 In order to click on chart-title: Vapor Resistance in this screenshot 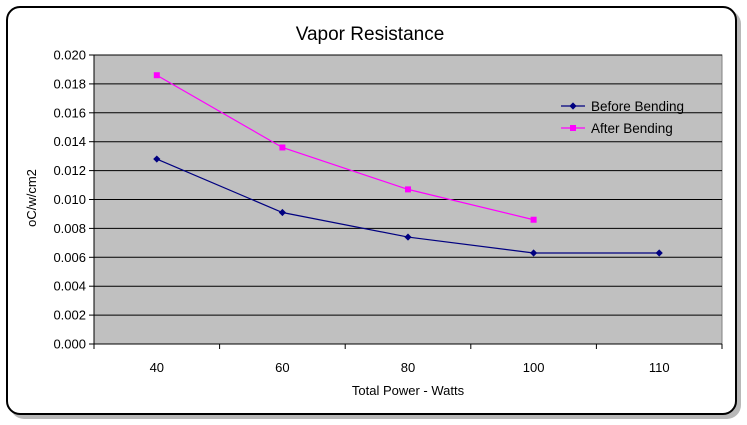, I will do `click(370, 34)`.